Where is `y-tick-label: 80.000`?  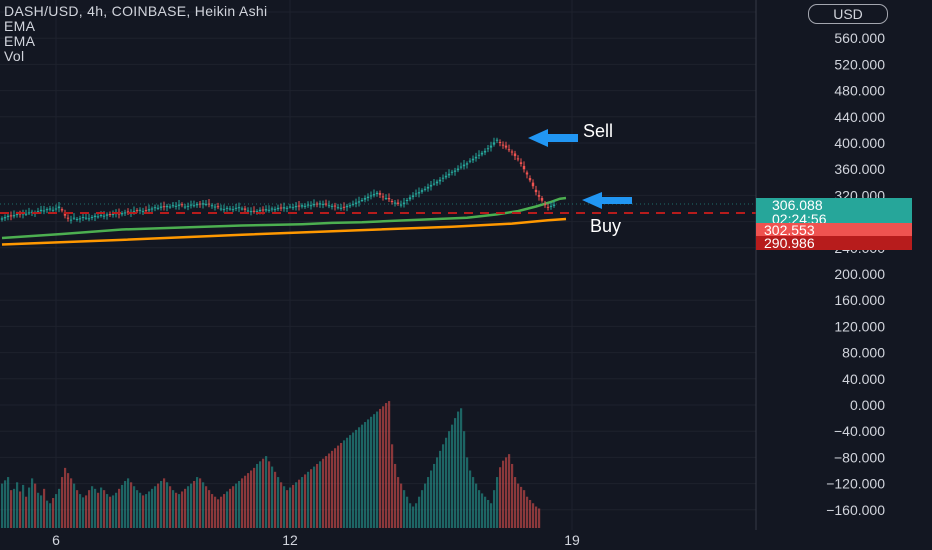 y-tick-label: 80.000 is located at coordinates (863, 353).